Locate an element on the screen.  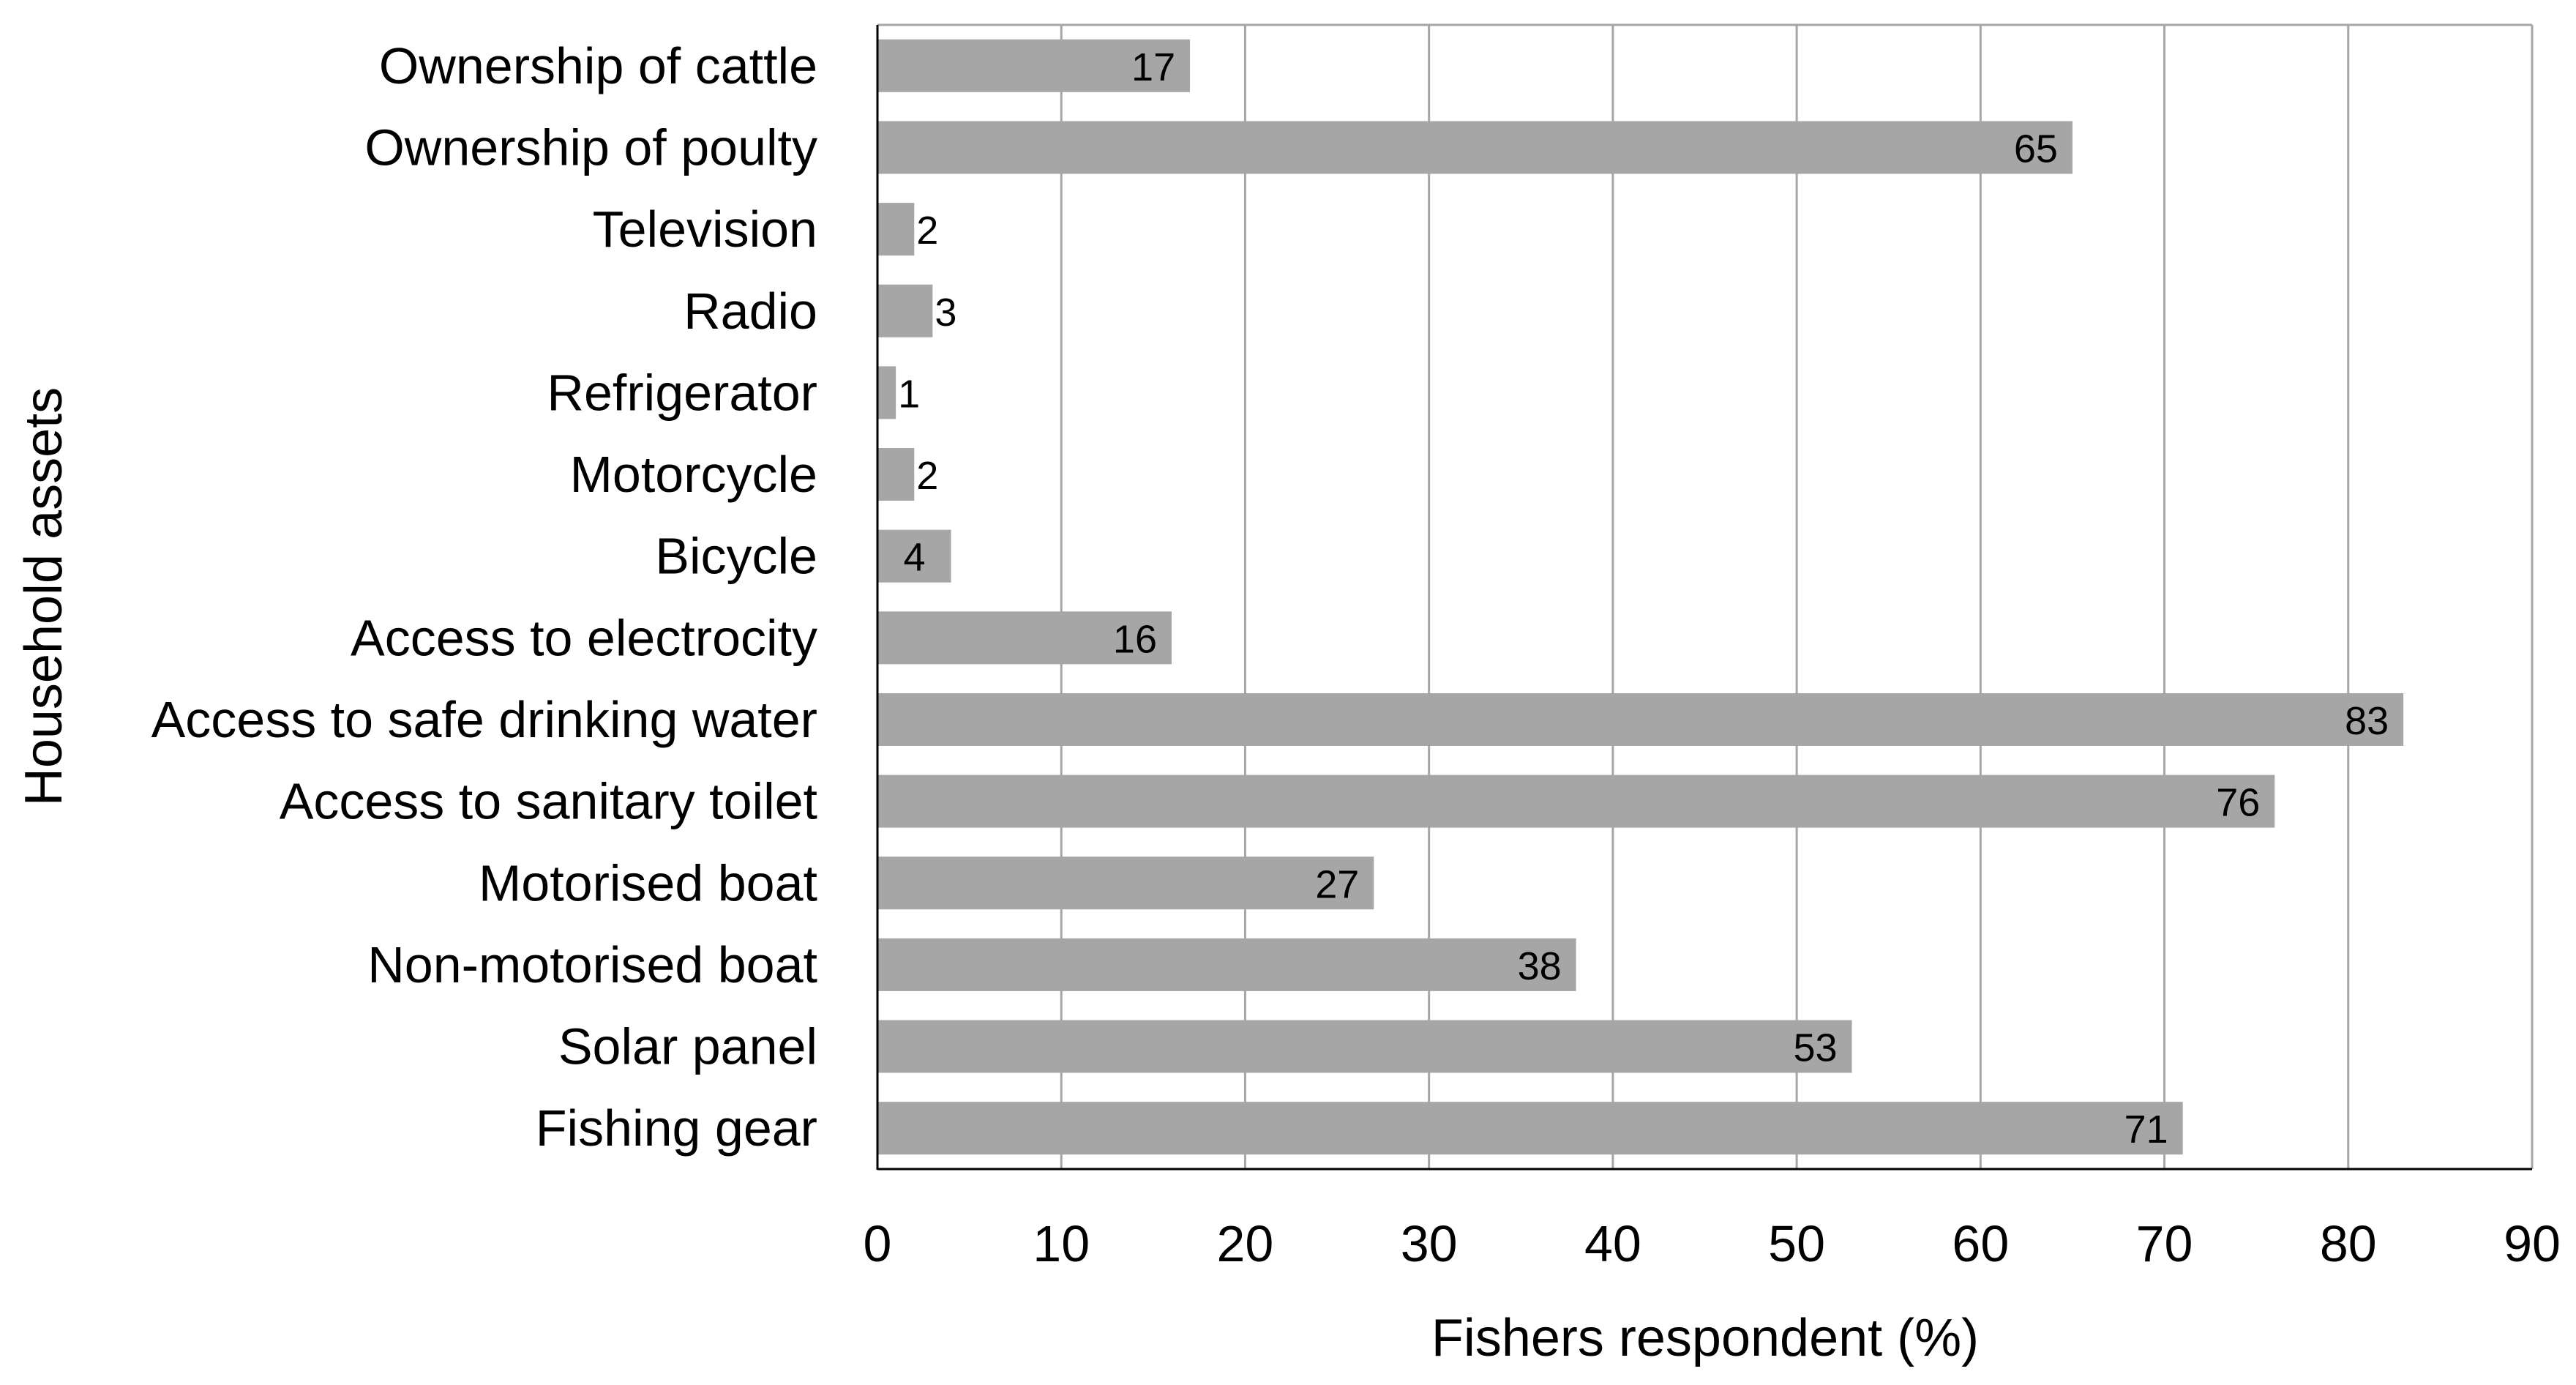
data-label: 27 is located at coordinates (1337, 884).